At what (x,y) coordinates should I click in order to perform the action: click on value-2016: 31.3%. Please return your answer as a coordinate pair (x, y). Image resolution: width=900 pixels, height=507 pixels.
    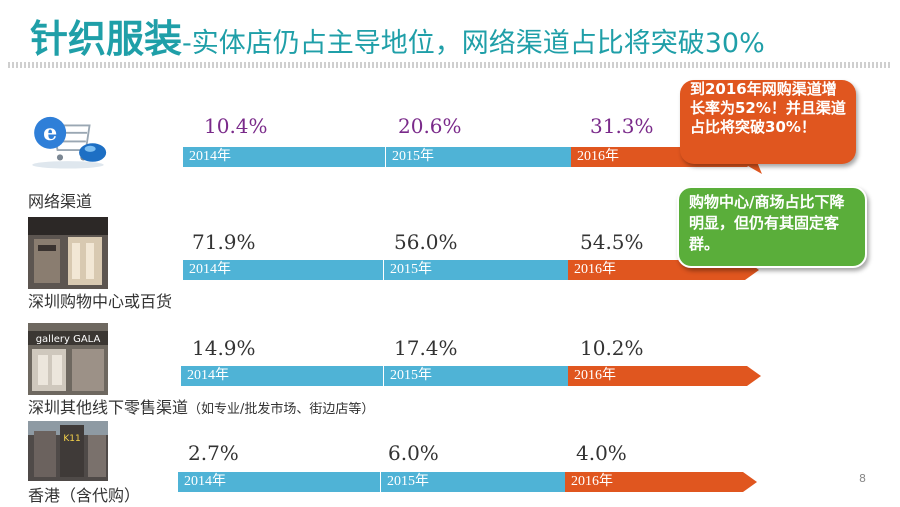
    Looking at the image, I should click on (622, 126).